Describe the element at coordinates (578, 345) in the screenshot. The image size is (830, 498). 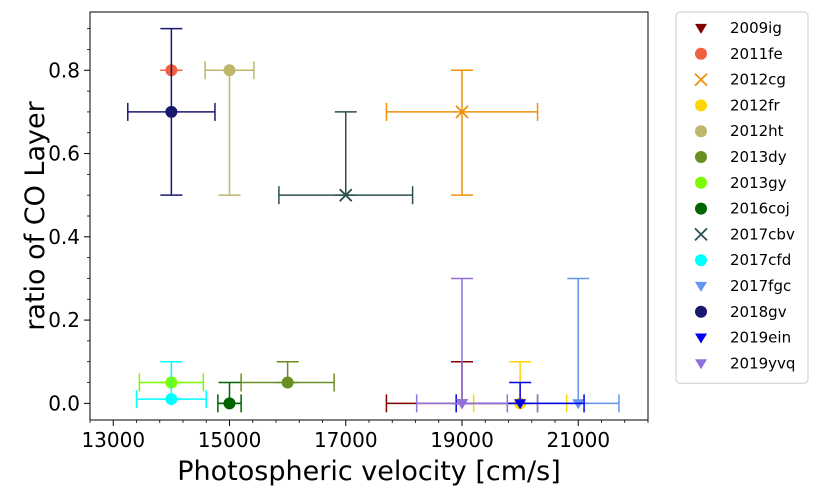
I see `series-2017fgc` at that location.